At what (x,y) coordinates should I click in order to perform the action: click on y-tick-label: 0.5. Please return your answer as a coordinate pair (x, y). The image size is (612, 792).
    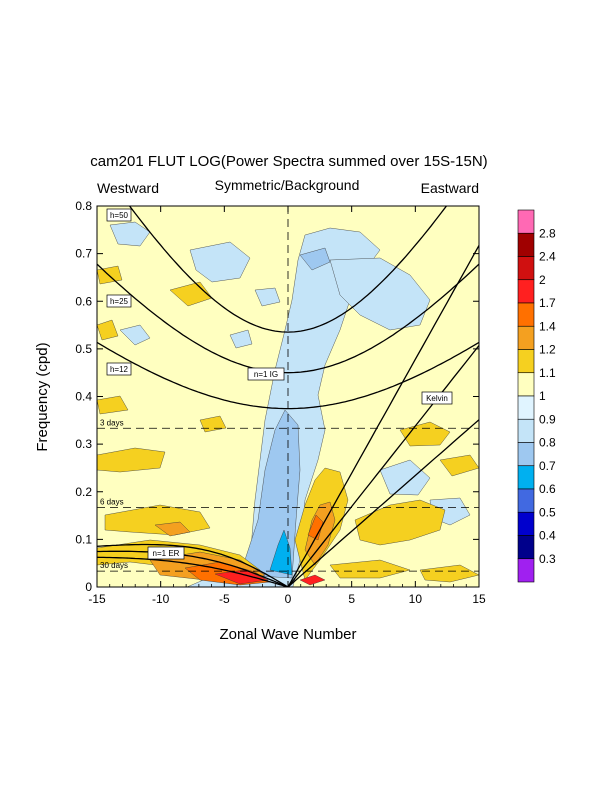
    Looking at the image, I should click on (83, 349).